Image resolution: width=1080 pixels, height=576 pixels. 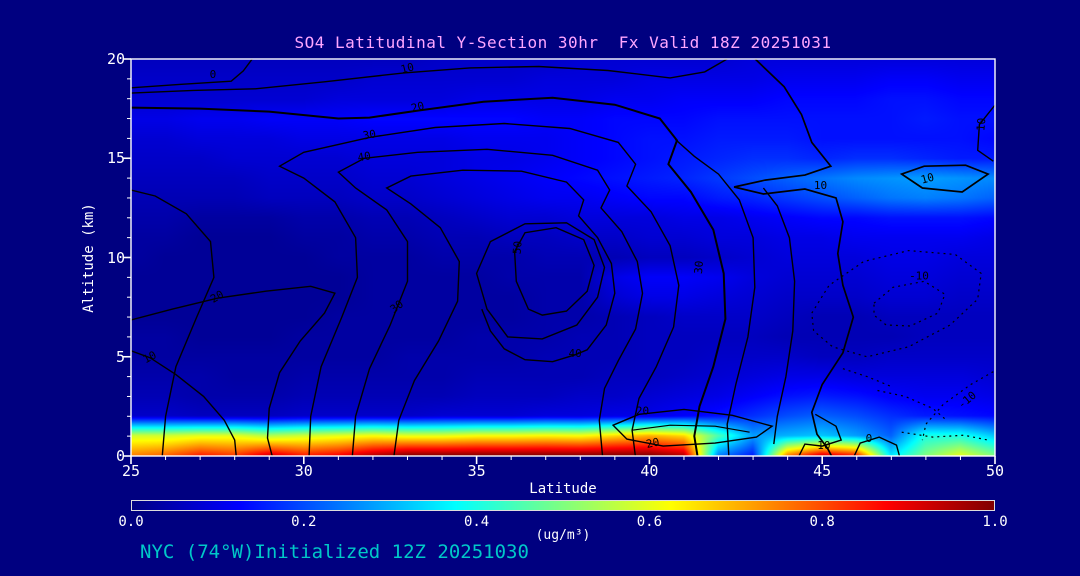 What do you see at coordinates (649, 522) in the screenshot?
I see `colorbar-tick-label: 0.6` at bounding box center [649, 522].